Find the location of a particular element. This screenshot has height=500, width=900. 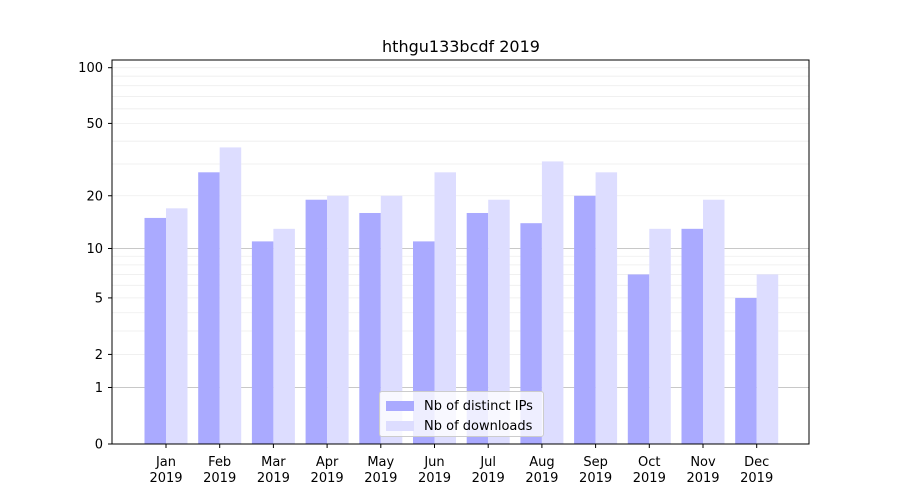

y-tick-label: 50 is located at coordinates (94, 124).